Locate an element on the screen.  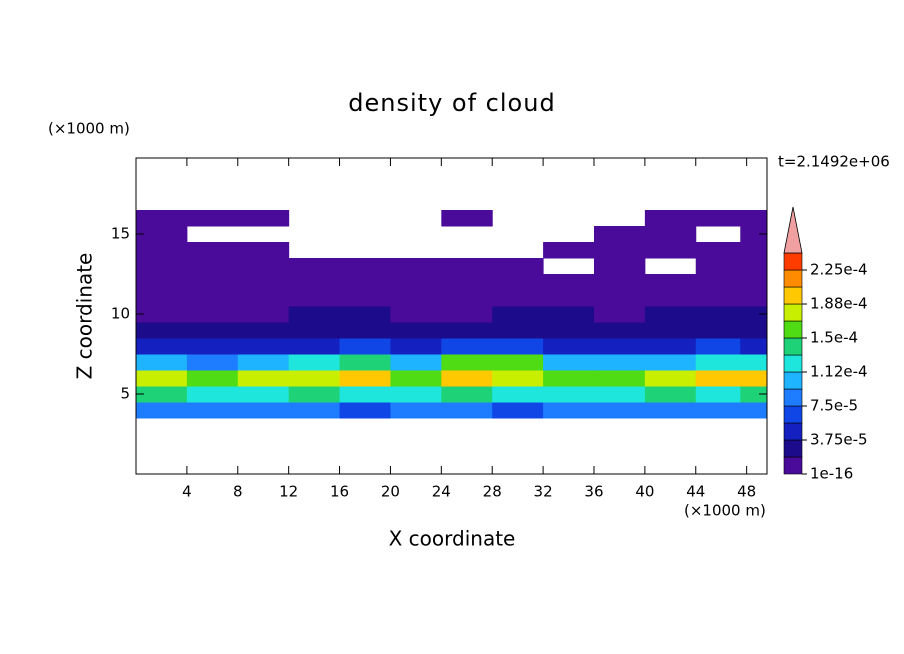
x-tick-label: 36 is located at coordinates (593, 492).